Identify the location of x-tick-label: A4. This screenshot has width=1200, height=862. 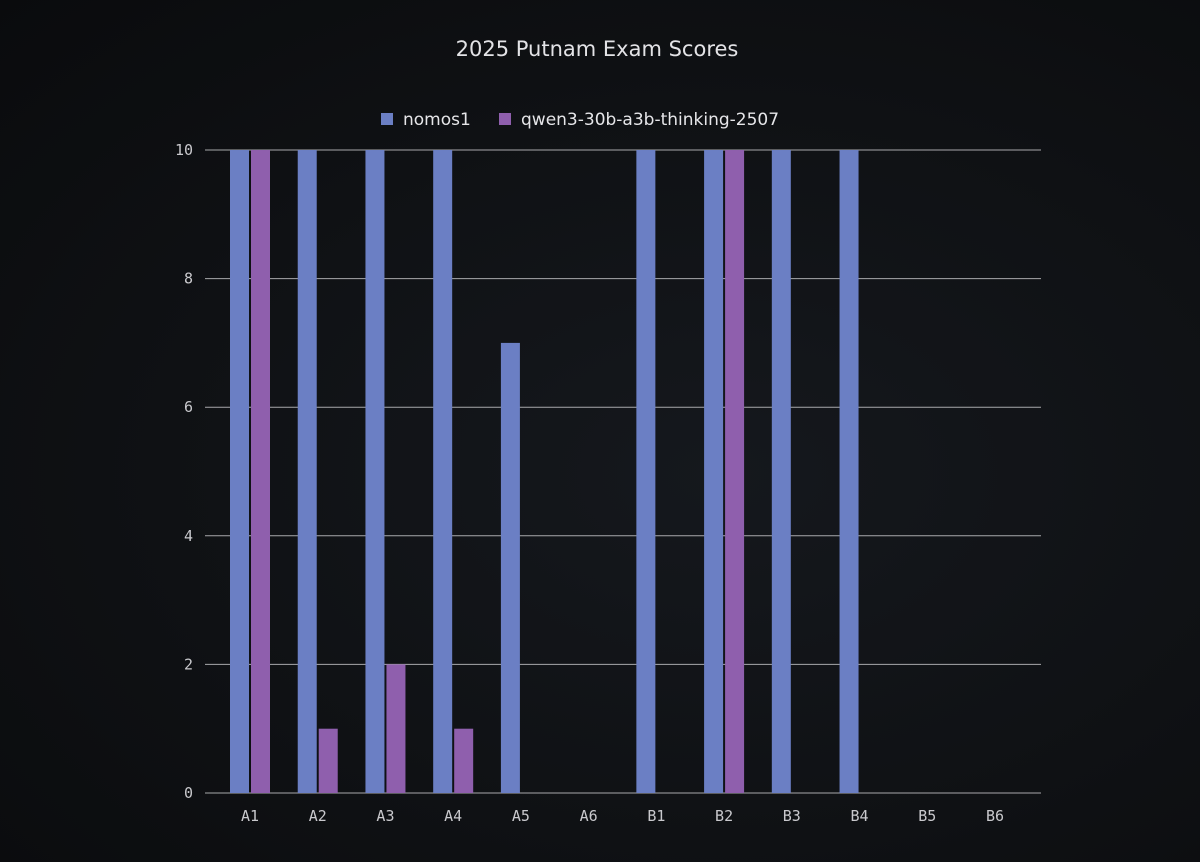
(453, 816).